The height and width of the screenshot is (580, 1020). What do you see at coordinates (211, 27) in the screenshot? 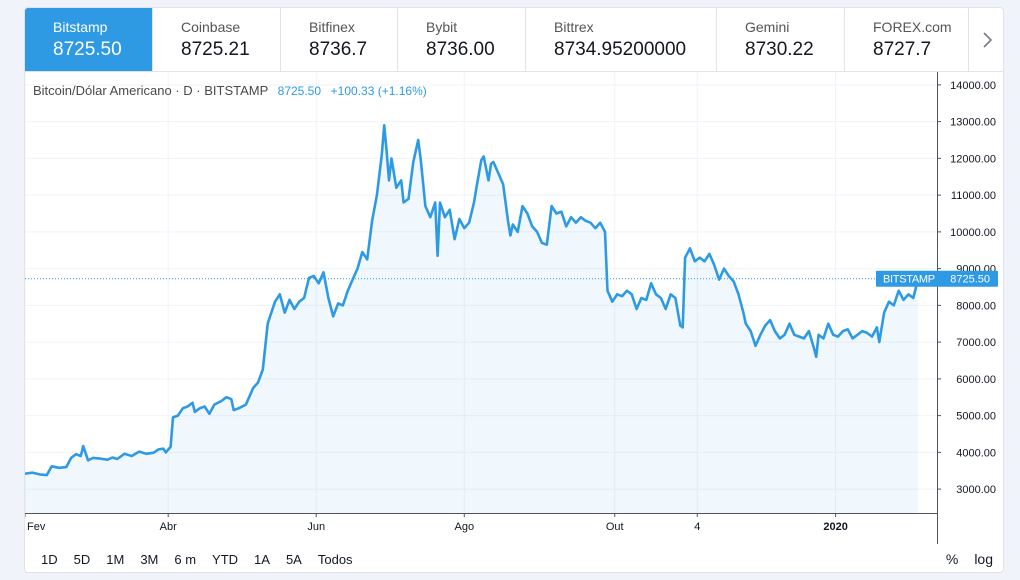
I see `tab-exchange-name: Coinbase` at bounding box center [211, 27].